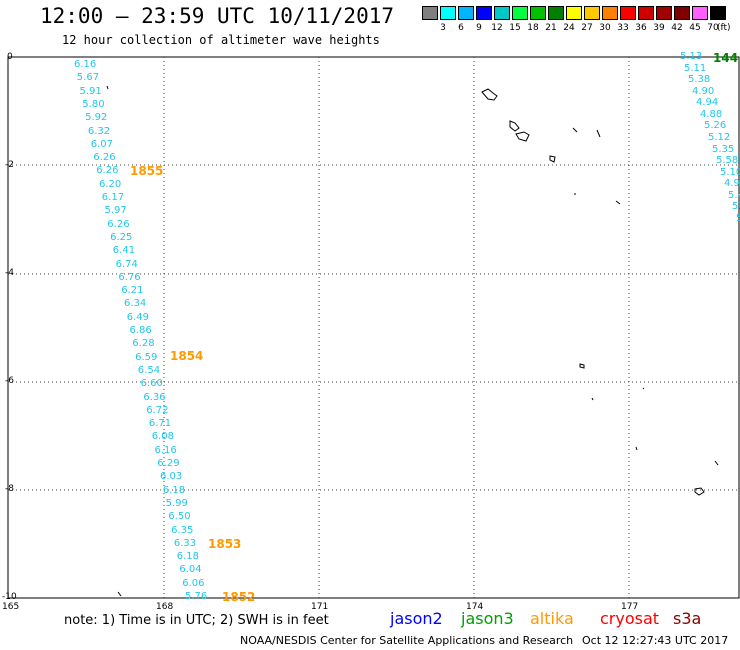 The image size is (740, 650). What do you see at coordinates (187, 356) in the screenshot?
I see `time-label: 1854` at bounding box center [187, 356].